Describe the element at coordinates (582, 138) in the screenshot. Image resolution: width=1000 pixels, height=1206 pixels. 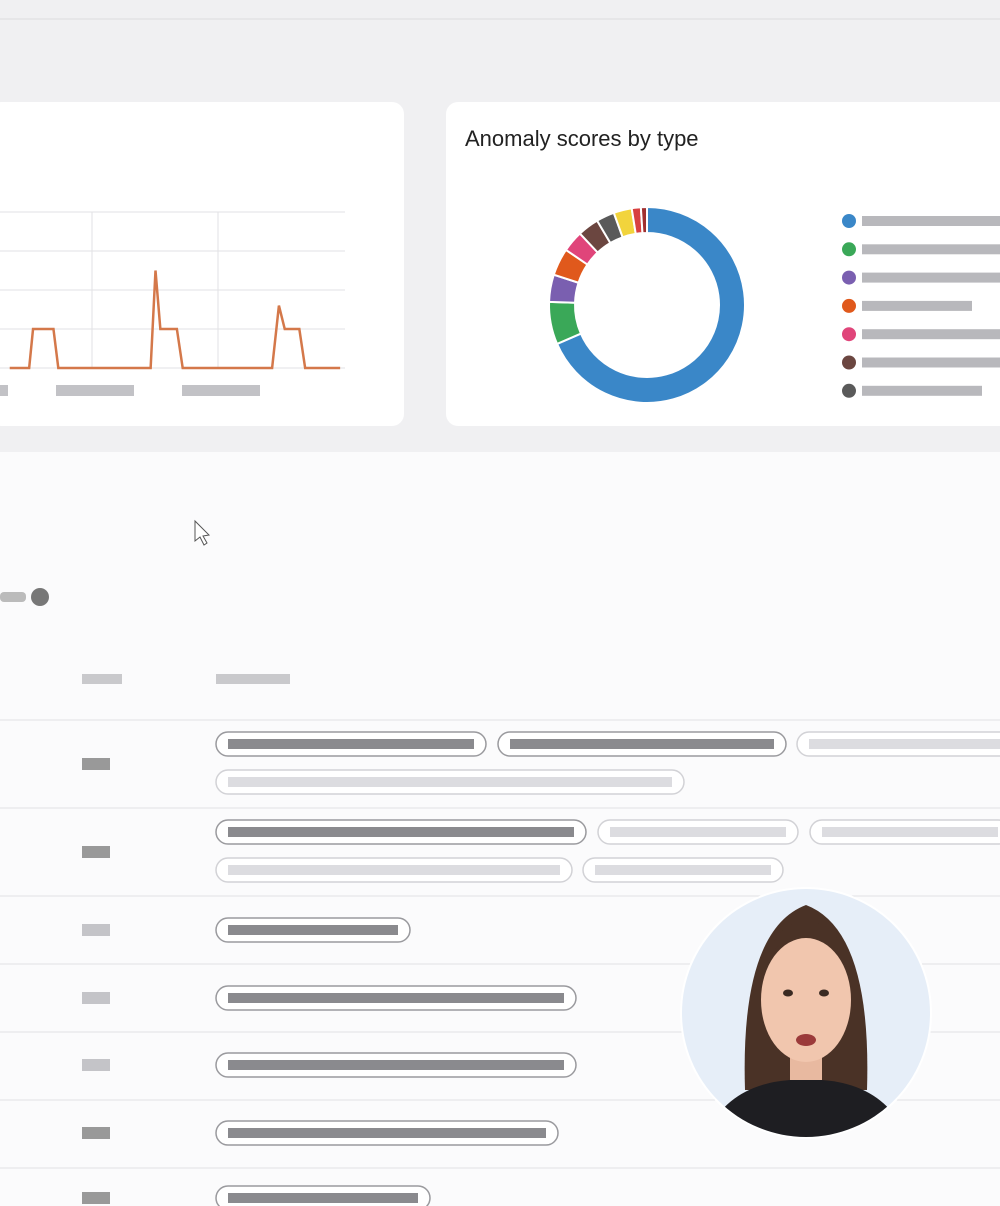
I see `chart-title: Anomaly scores by type` at that location.